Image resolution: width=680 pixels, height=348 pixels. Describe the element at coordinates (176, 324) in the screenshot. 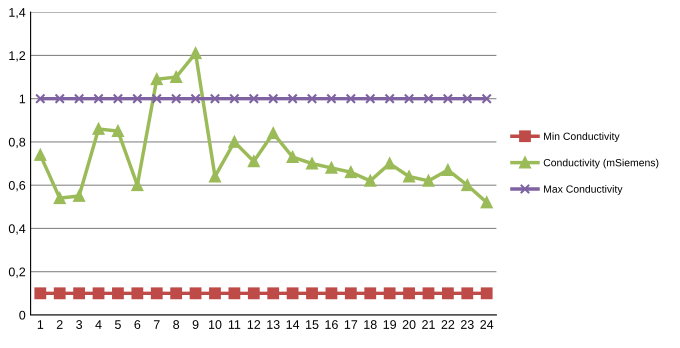

I see `x-tick-label: 8` at that location.